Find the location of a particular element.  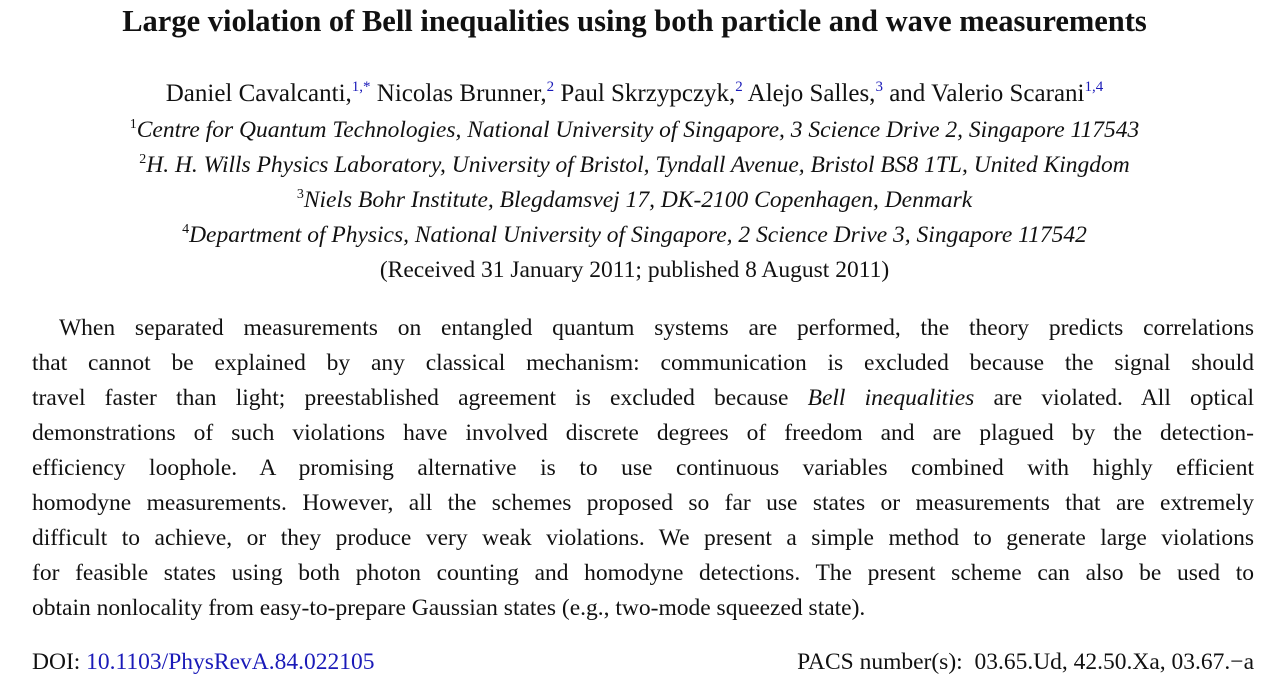

author-affiliation-ref: 1,4 is located at coordinates (1094, 87).